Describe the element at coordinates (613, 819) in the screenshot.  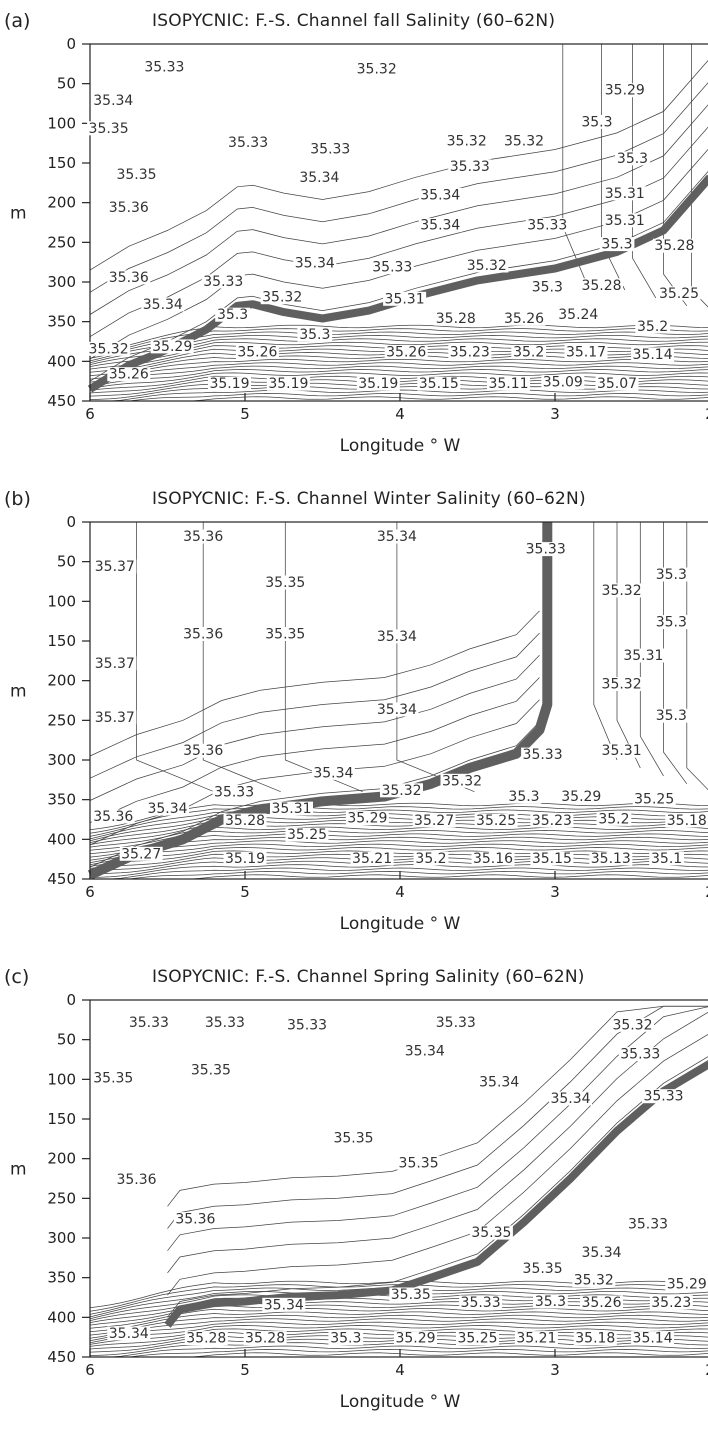
I see `contour-label: 35.2` at that location.